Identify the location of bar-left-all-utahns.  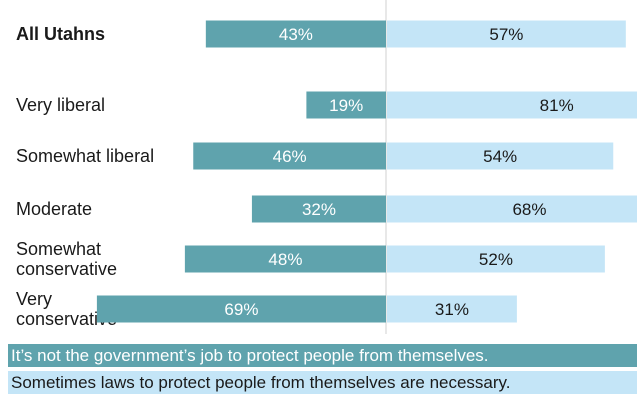
(295, 34).